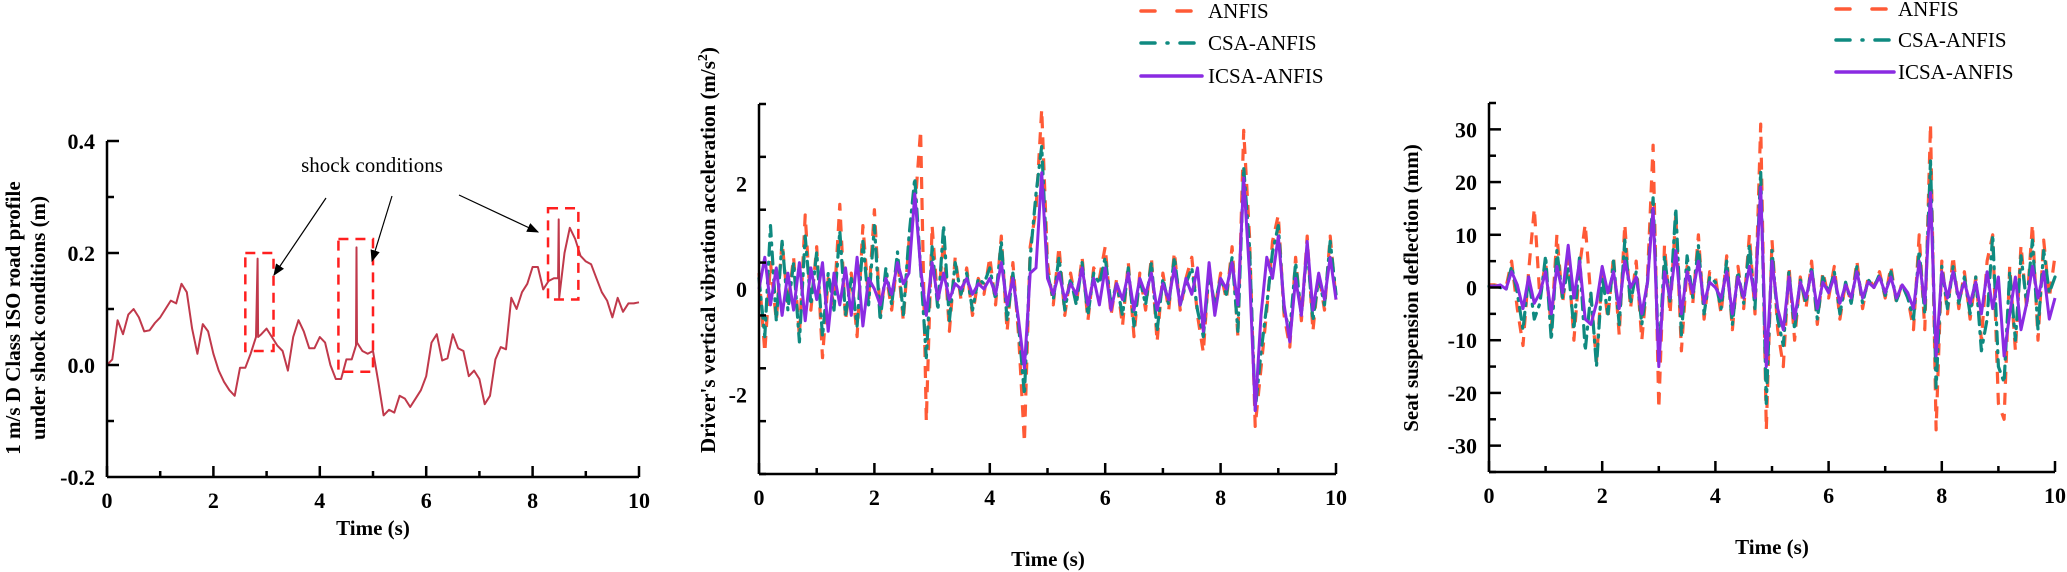  What do you see at coordinates (1411, 288) in the screenshot?
I see `deflection-y-axis-title: Seat suspension deflection (mm)` at bounding box center [1411, 288].